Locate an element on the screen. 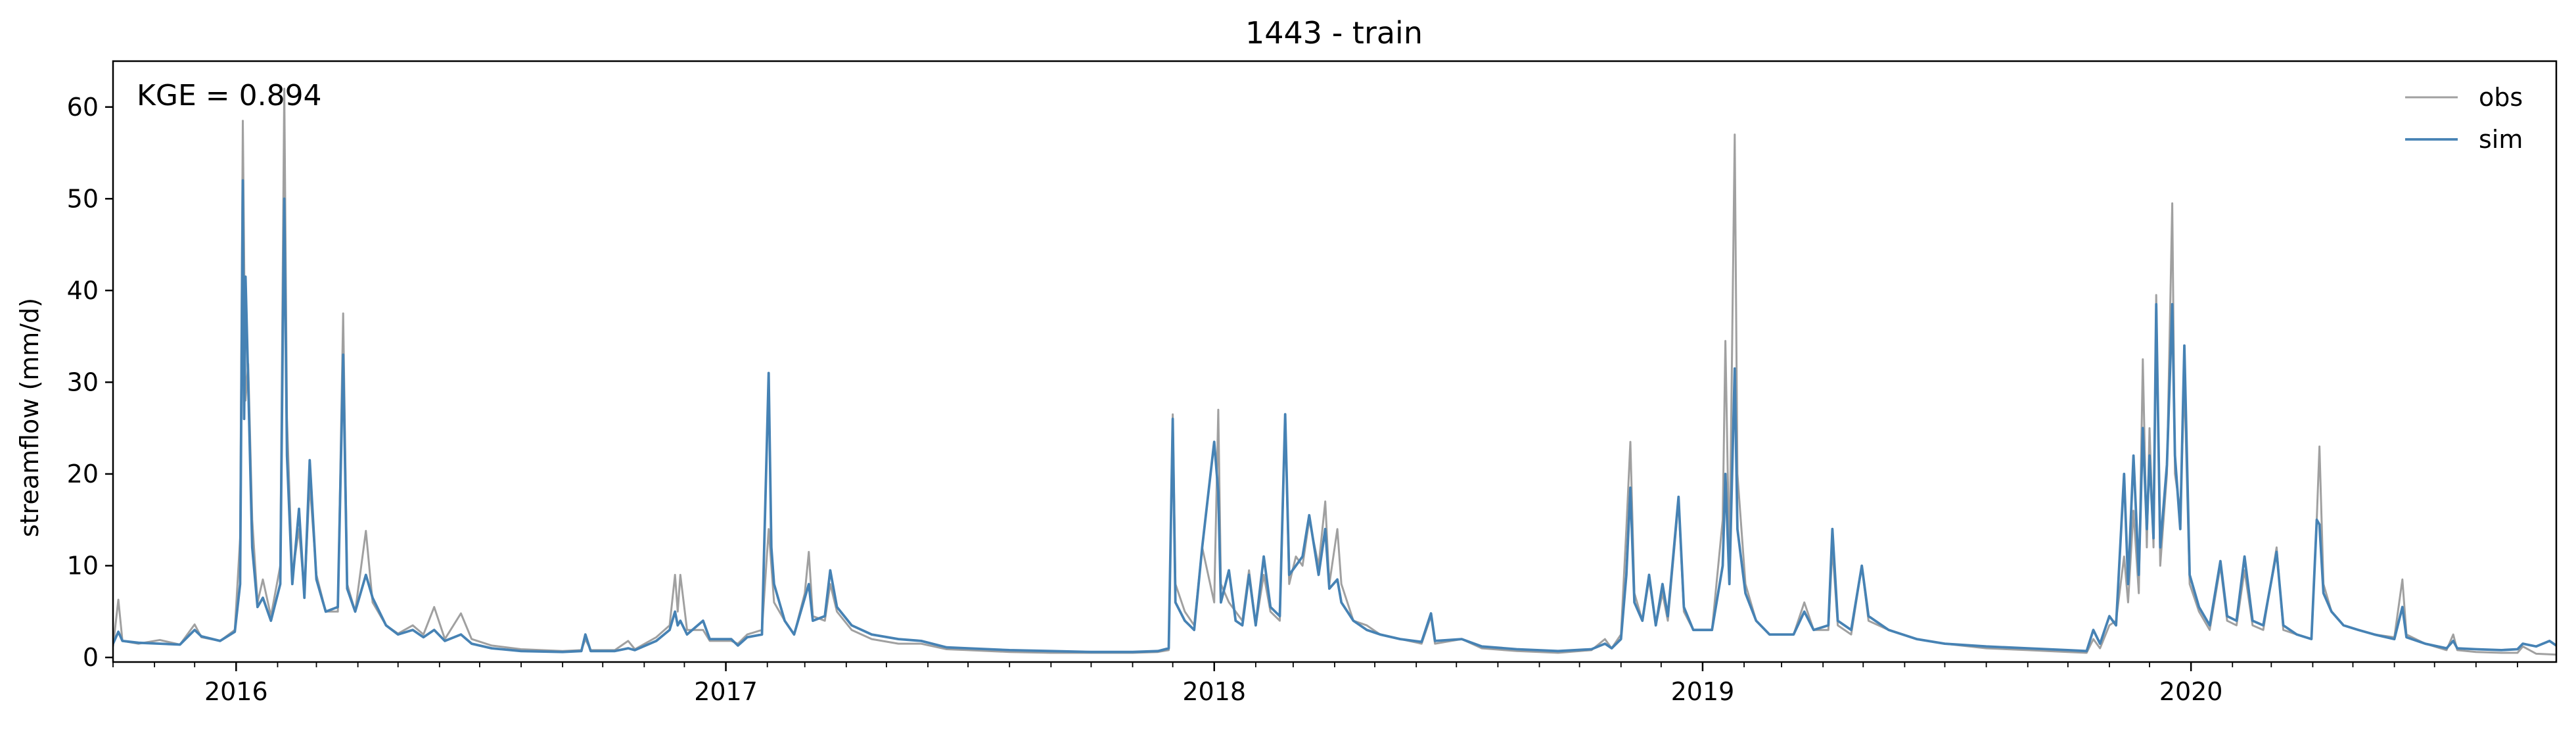 The image size is (2576, 735). x-tick-label: 2019 is located at coordinates (1703, 691).